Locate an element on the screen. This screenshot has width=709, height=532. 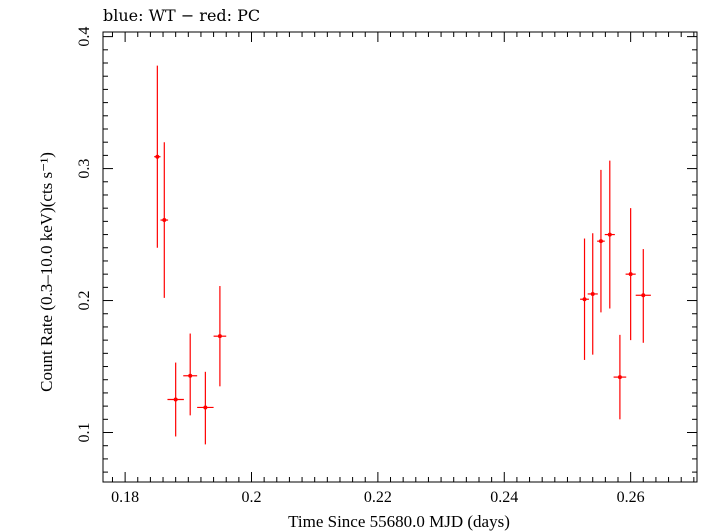
x-tick-label: 0.26 is located at coordinates (631, 497).